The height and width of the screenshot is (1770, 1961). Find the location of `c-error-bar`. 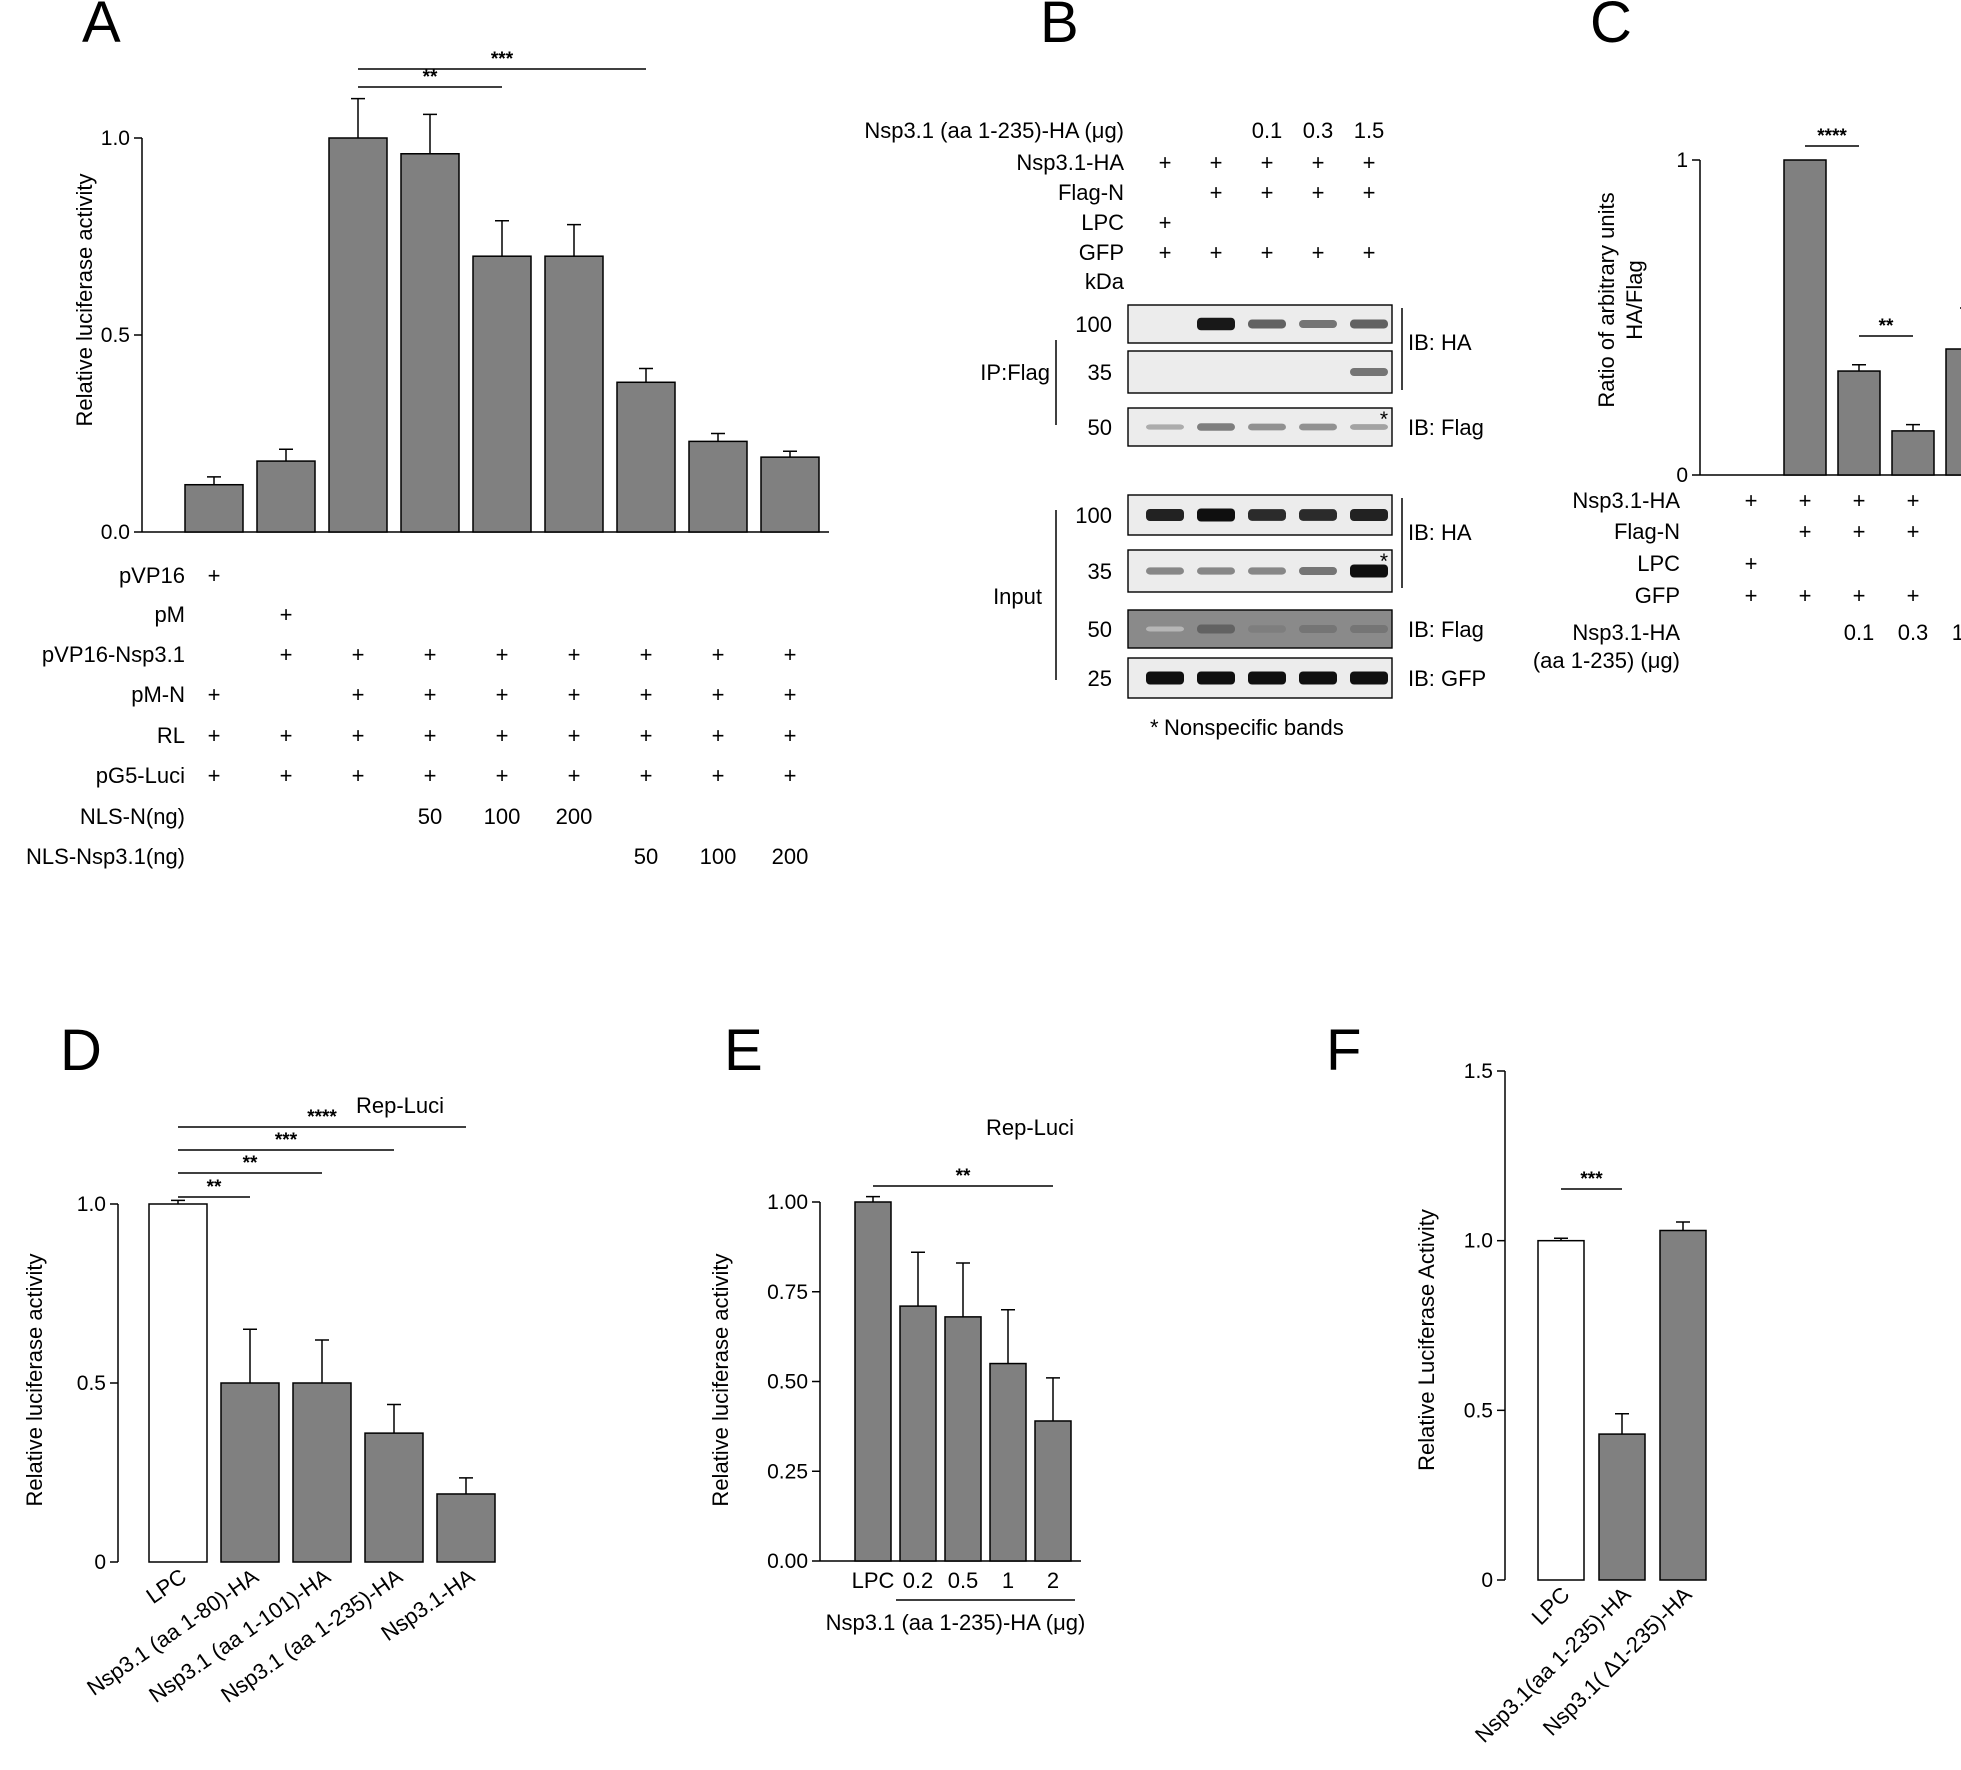

c-error-bar is located at coordinates (1859, 368).